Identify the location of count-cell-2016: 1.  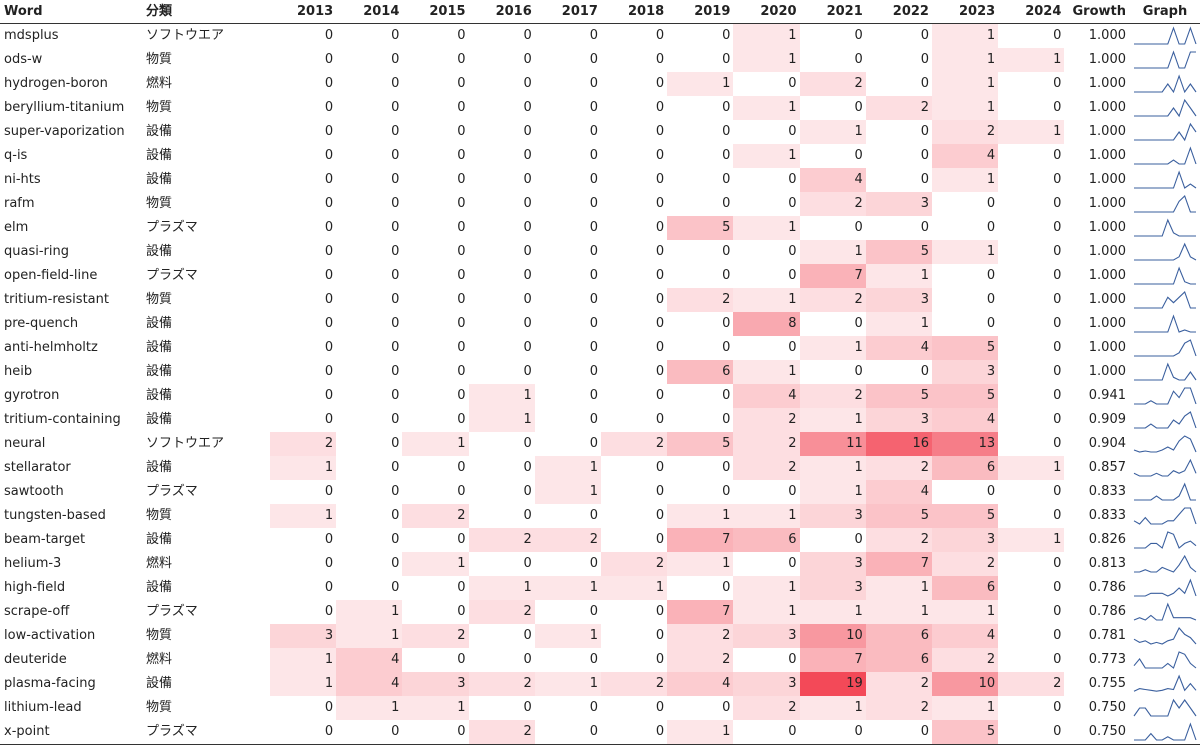
(501, 588).